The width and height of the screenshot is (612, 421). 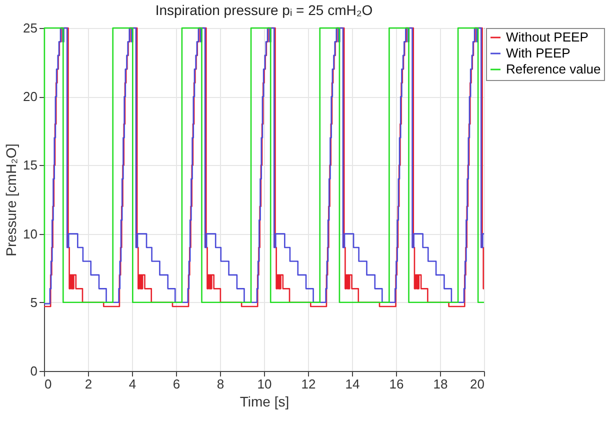 I want to click on x-axis-title: Time [s], so click(x=265, y=402).